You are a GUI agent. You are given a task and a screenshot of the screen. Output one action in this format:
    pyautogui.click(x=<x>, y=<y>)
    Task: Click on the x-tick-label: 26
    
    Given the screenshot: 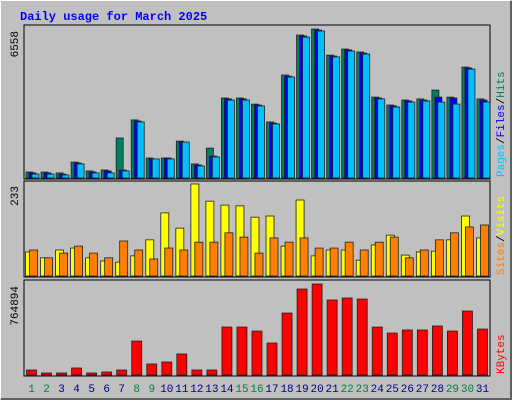 What is the action you would take?
    pyautogui.click(x=407, y=390)
    